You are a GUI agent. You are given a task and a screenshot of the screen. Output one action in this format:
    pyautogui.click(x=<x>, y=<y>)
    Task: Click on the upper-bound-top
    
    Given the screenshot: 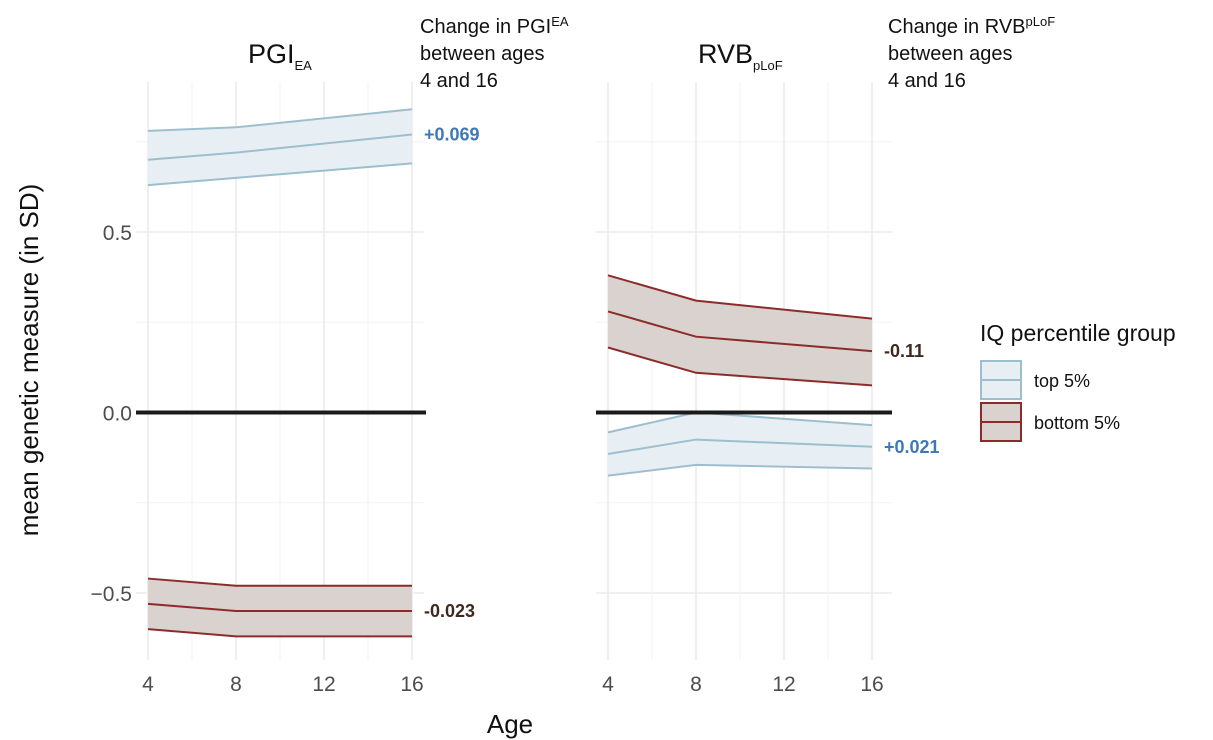 What is the action you would take?
    pyautogui.click(x=280, y=120)
    